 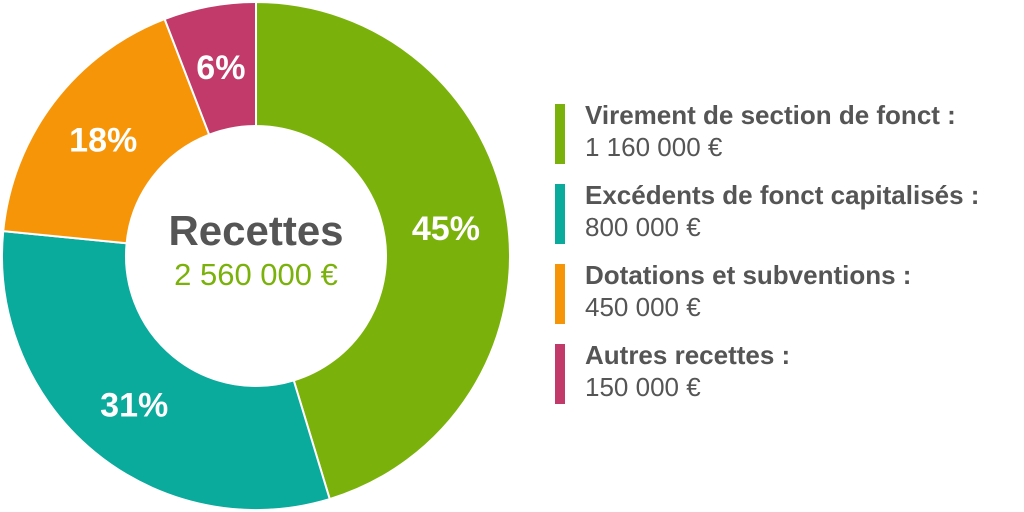 What do you see at coordinates (643, 307) in the screenshot?
I see `legend-value: 450 000 €` at bounding box center [643, 307].